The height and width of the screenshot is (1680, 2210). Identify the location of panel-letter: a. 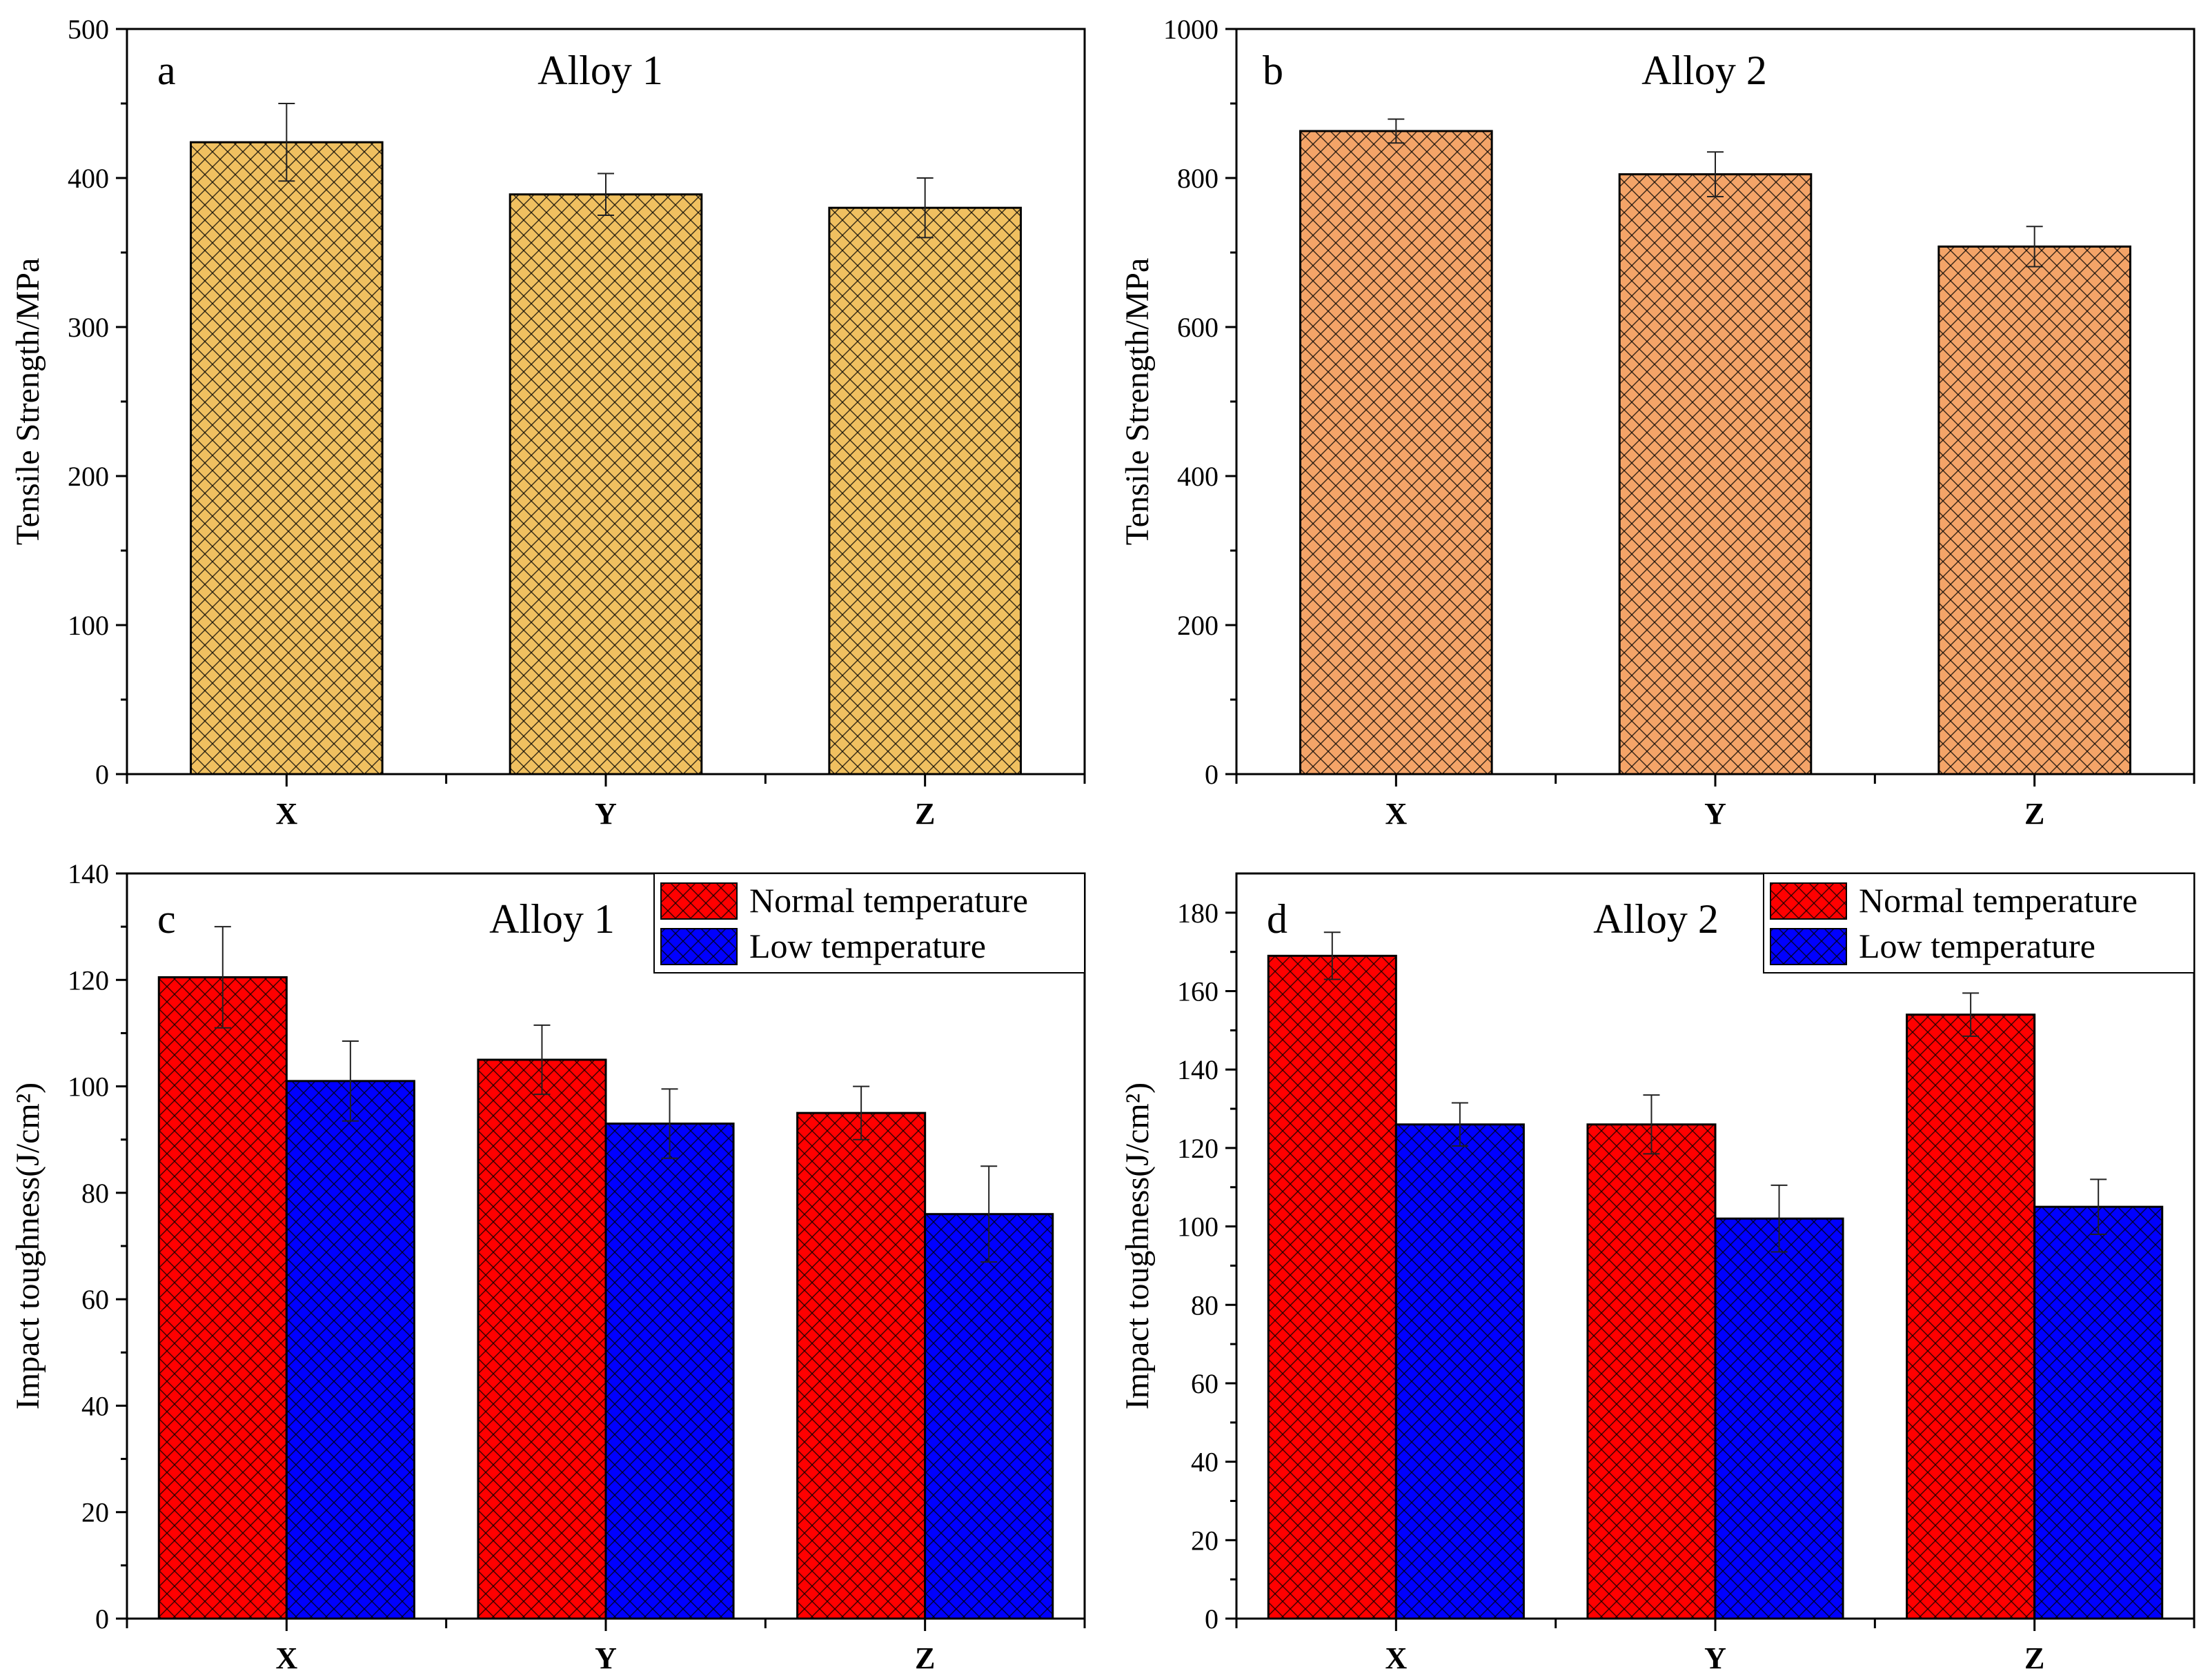
(166, 70).